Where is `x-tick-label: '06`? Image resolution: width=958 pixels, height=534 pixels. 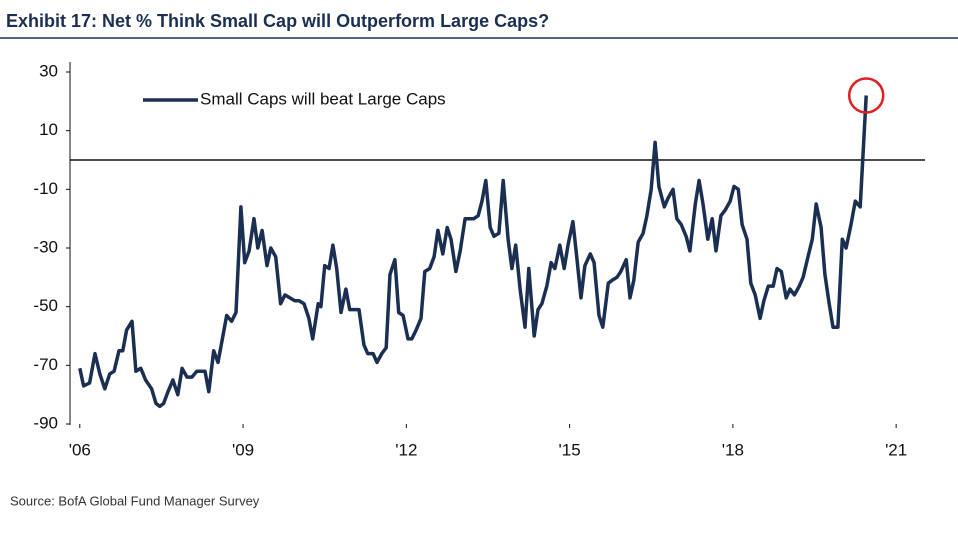 x-tick-label: '06 is located at coordinates (80, 449).